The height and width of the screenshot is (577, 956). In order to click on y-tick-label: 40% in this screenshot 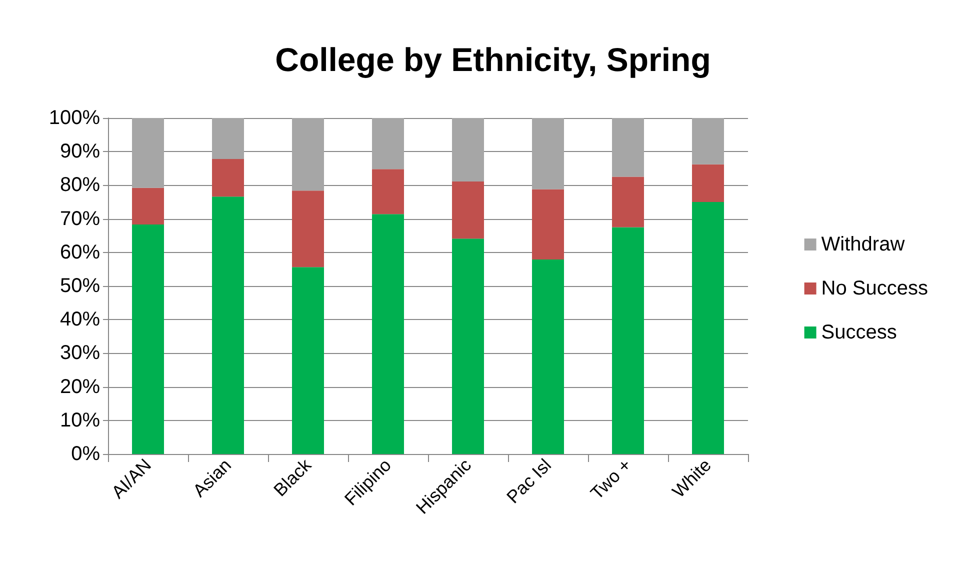, I will do `click(80, 319)`.